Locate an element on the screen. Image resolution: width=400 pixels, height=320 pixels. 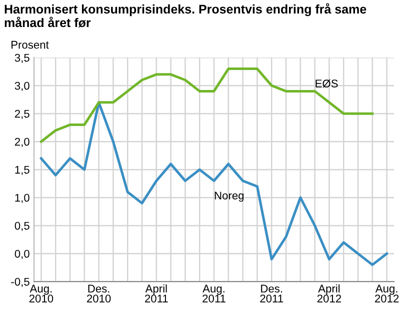
y-tick-label: 2,5 is located at coordinates (22, 115).